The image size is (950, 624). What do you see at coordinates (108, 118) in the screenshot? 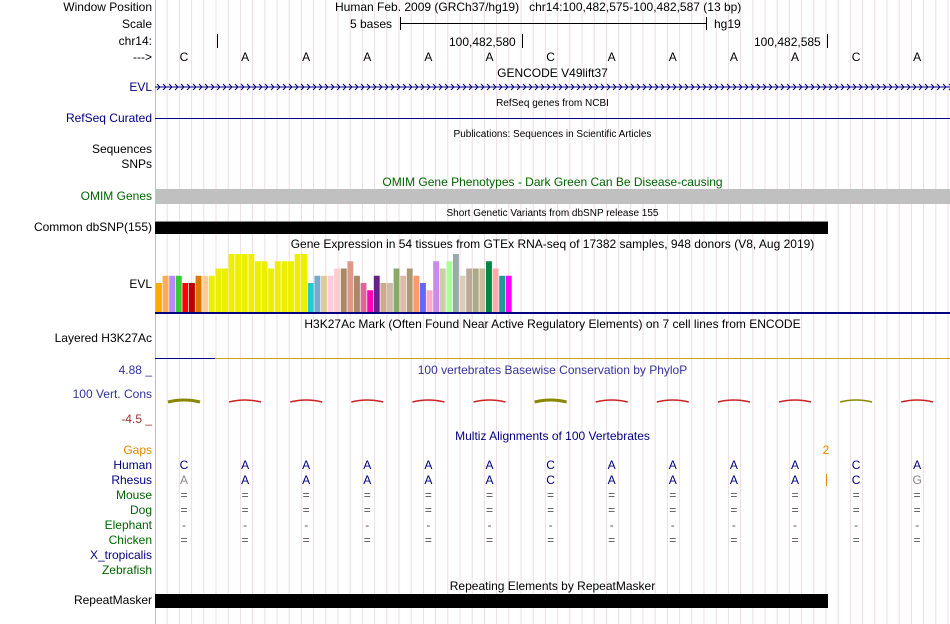
I see `refseq-track-label: RefSeq Curated` at bounding box center [108, 118].